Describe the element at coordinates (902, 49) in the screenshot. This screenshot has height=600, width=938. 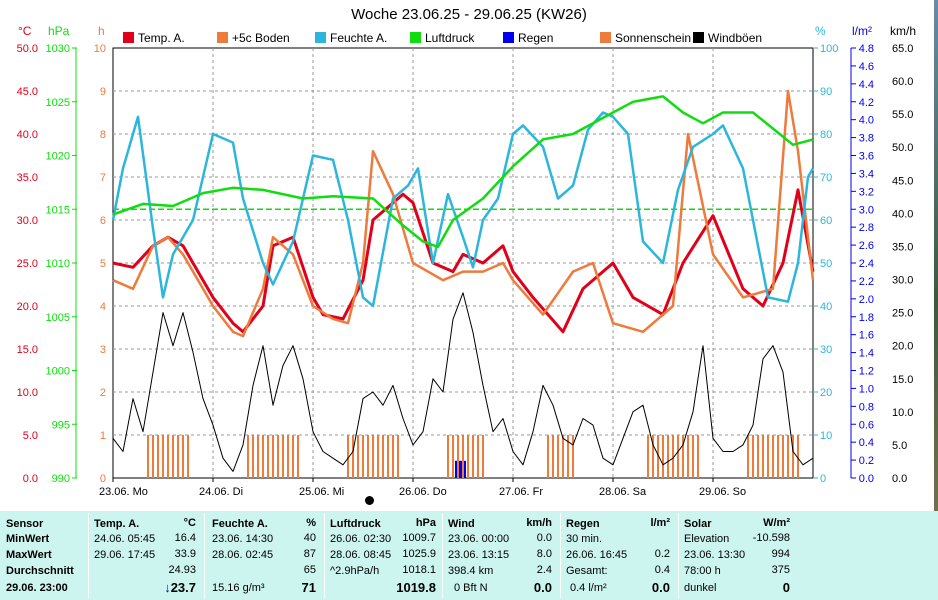
I see `wind_kmh-tick-label: 65.0` at that location.